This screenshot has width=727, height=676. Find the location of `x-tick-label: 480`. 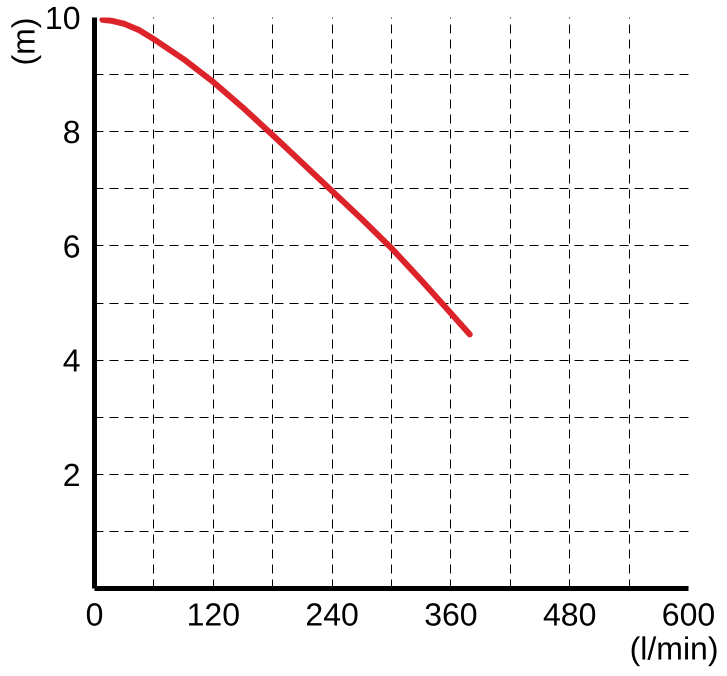

x-tick-label: 480 is located at coordinates (569, 614).